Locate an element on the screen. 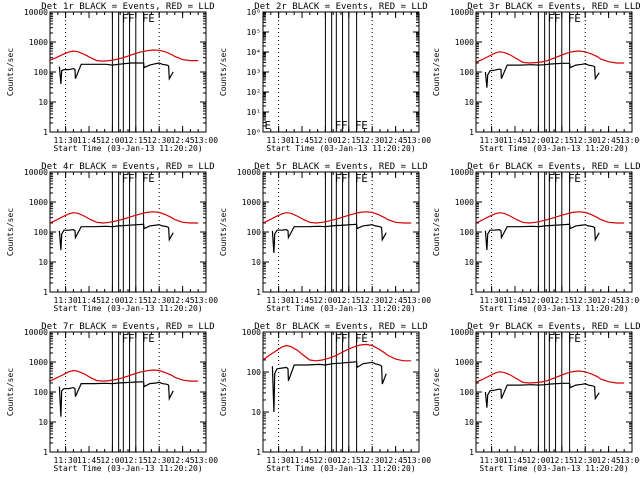  y-tick-label: 10⁵ is located at coordinates (254, 32).